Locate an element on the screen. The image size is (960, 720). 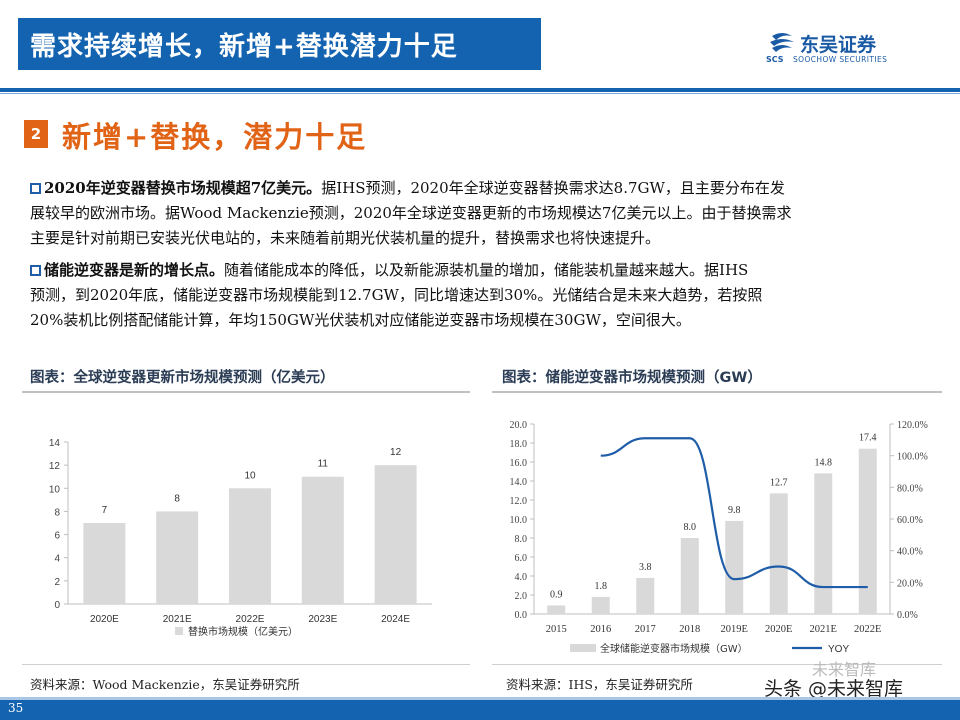
left-chart-rule is located at coordinates (246, 392).